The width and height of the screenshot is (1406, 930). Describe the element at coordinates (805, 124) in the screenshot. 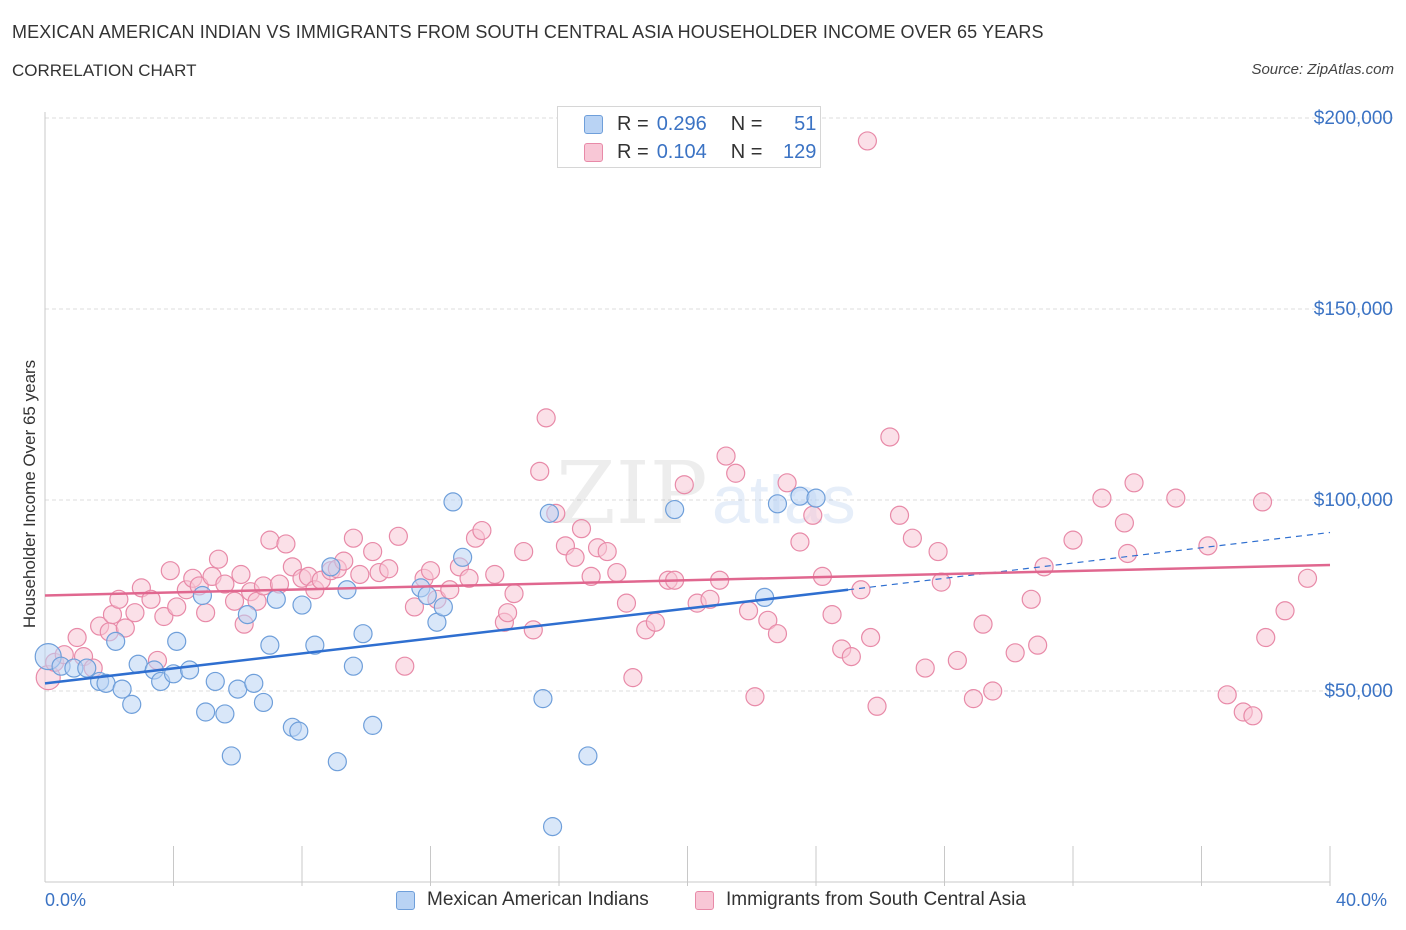

I see `legend-n-value: 51` at that location.